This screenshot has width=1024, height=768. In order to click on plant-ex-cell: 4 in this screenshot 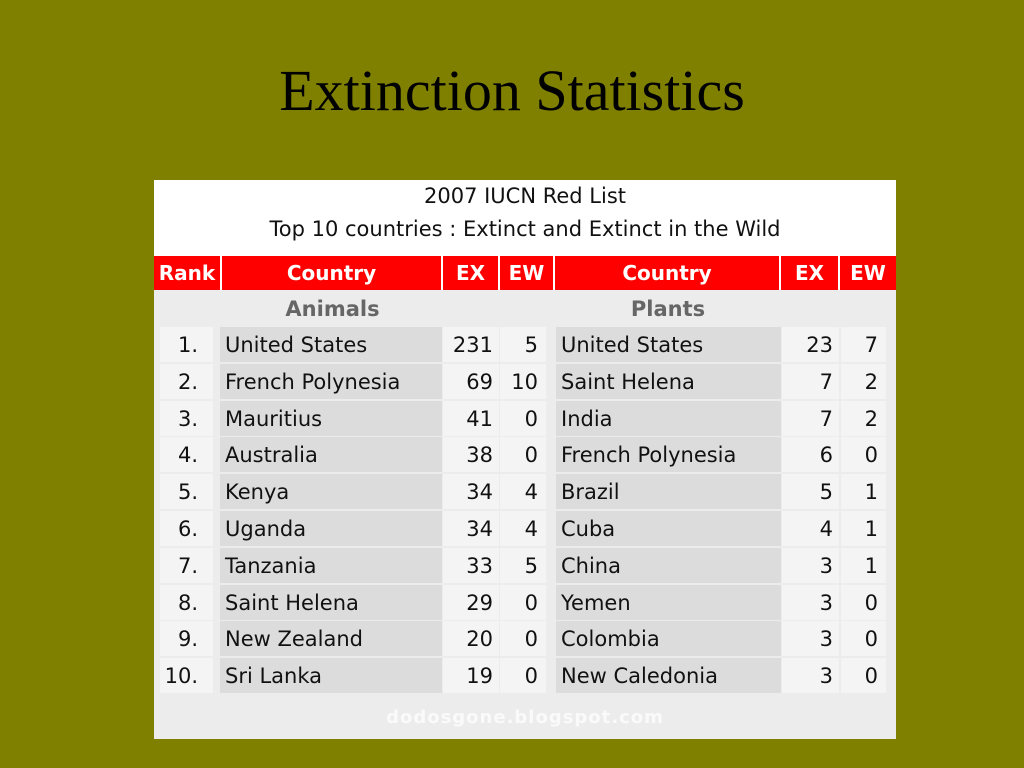, I will do `click(810, 528)`.